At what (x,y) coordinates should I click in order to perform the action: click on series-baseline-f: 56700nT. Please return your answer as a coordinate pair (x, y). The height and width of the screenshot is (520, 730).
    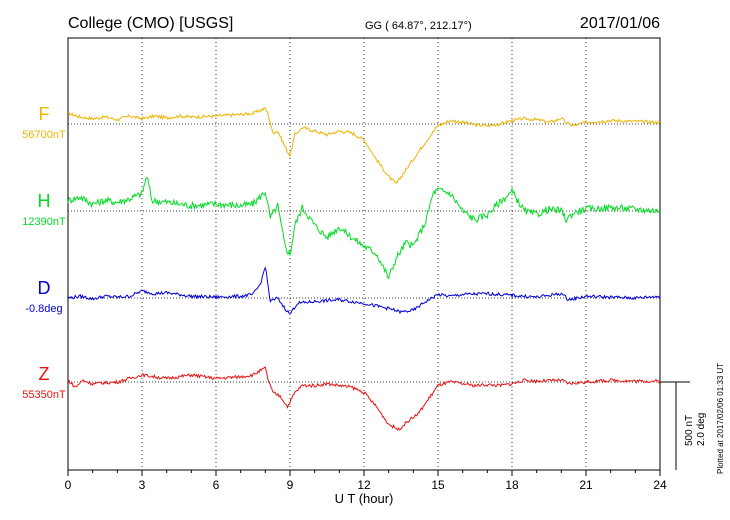
    Looking at the image, I should click on (44, 135).